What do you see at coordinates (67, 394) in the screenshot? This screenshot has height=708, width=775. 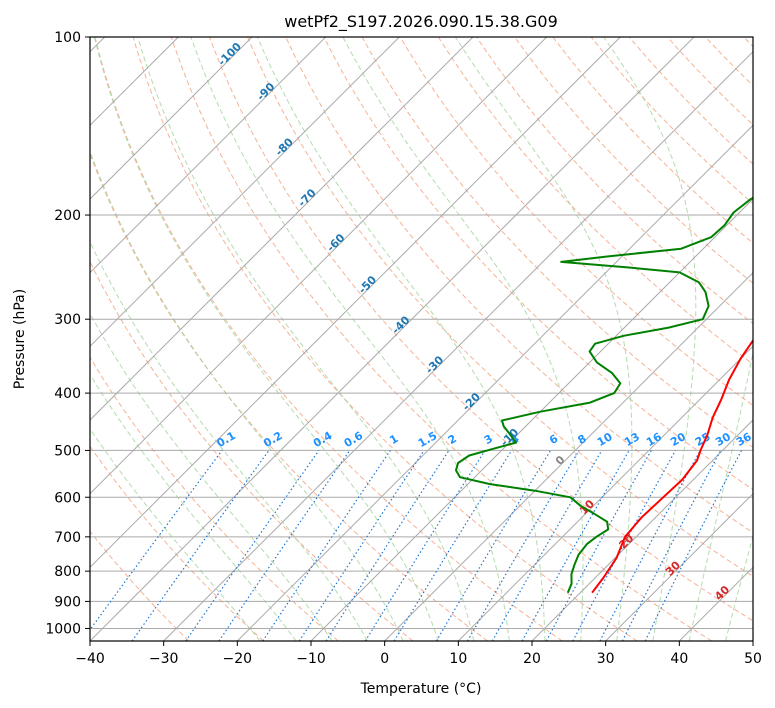 I see `y-tick-label: 400` at bounding box center [67, 394].